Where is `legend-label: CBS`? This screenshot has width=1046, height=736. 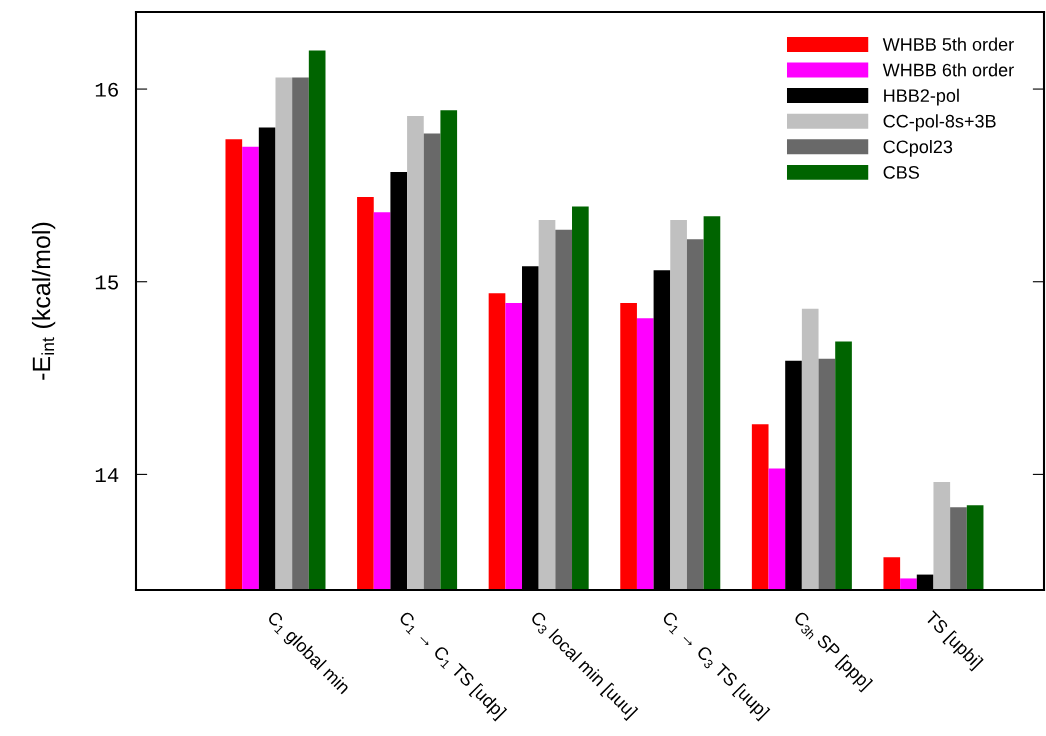
legend-label: CBS is located at coordinates (901, 172).